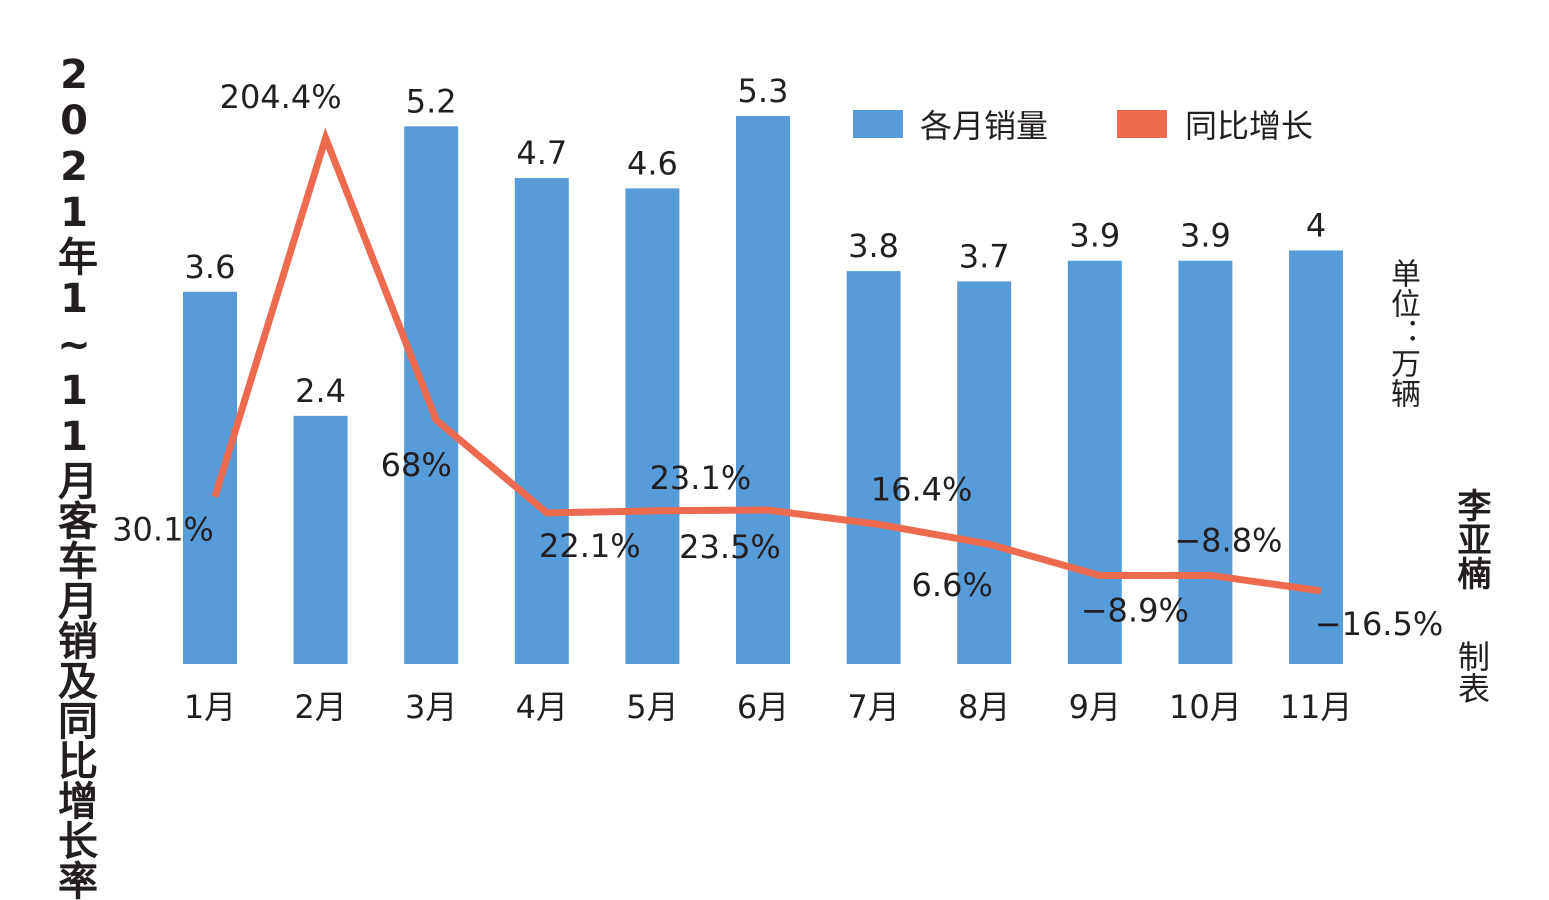  Describe the element at coordinates (984, 256) in the screenshot. I see `bar-value-label: 3.7` at that location.